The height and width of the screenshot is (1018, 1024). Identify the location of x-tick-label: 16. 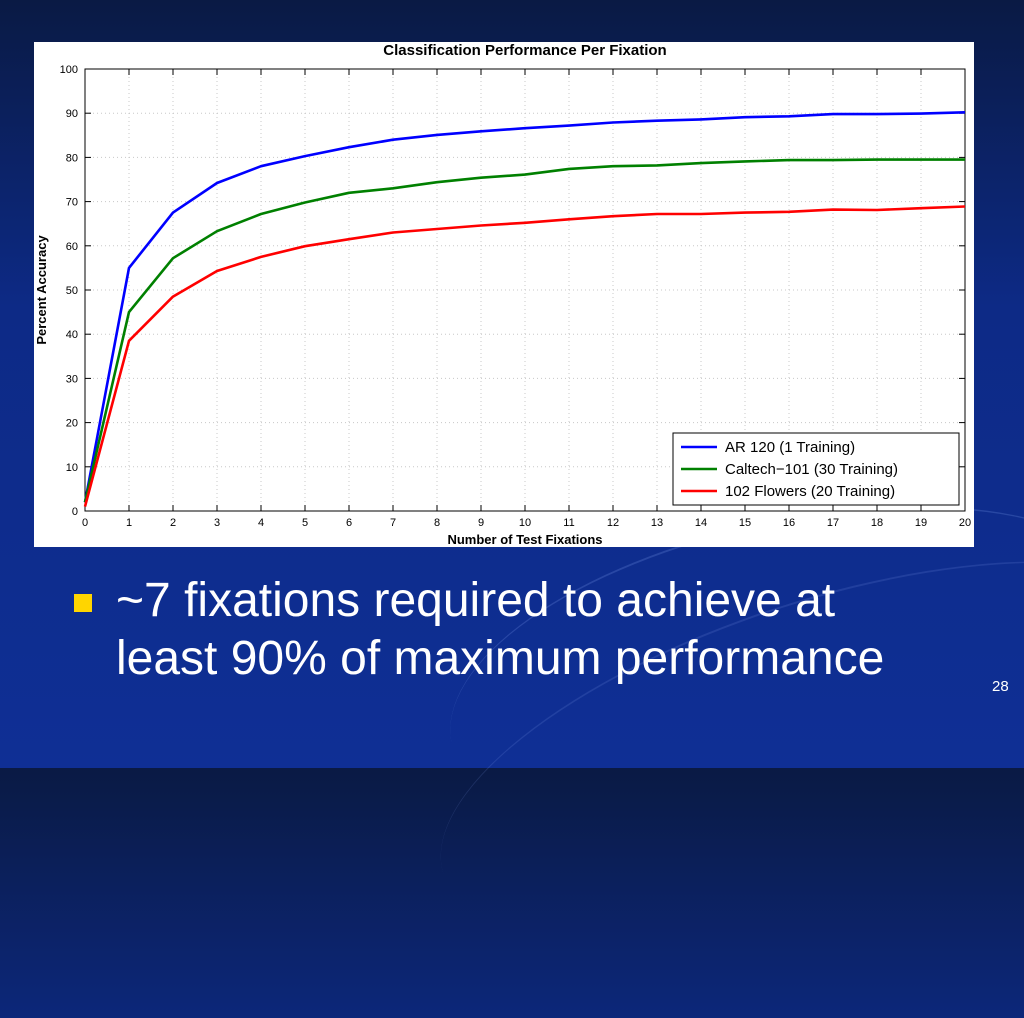
(789, 523).